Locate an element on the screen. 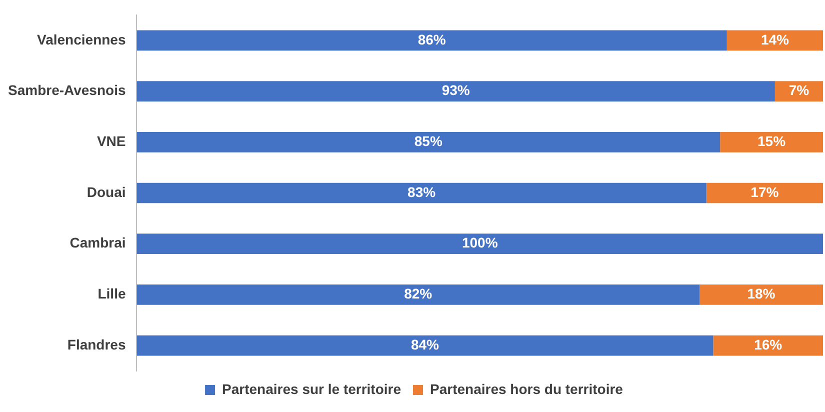  data-label: 15% is located at coordinates (772, 141).